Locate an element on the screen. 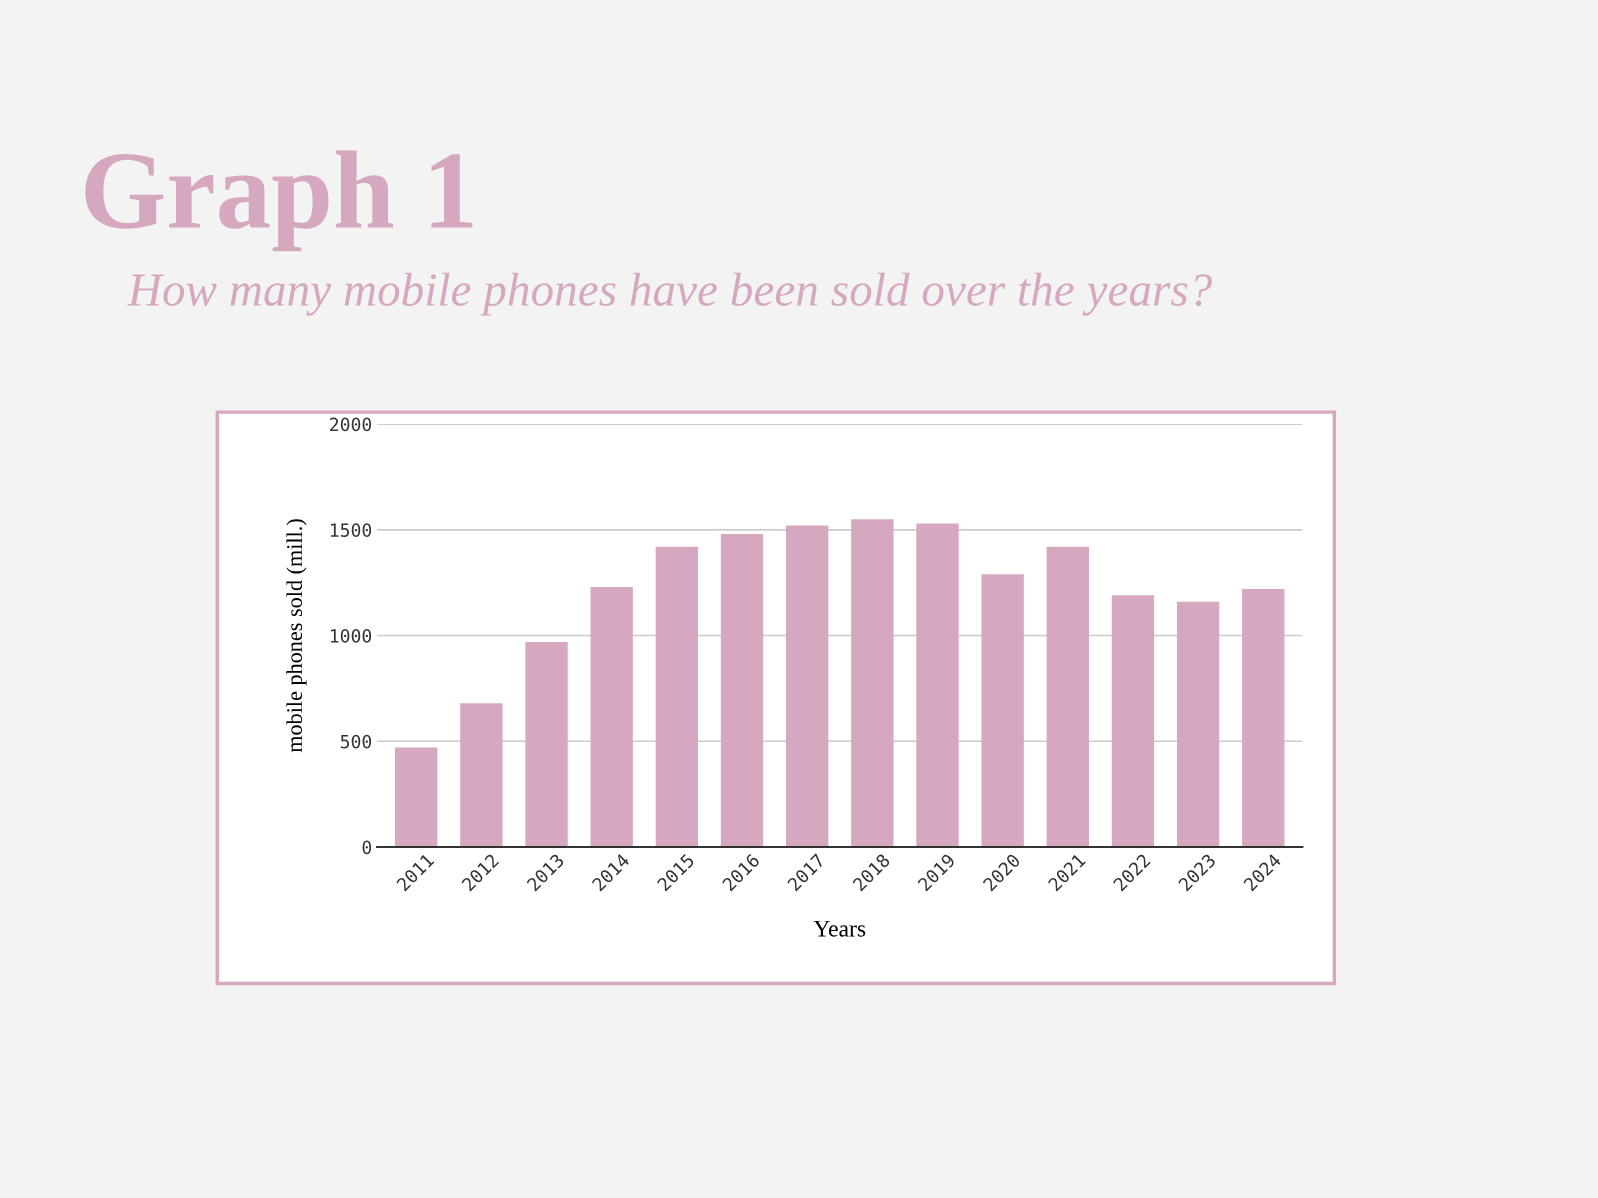  y-tick-label: 1000 is located at coordinates (351, 636).